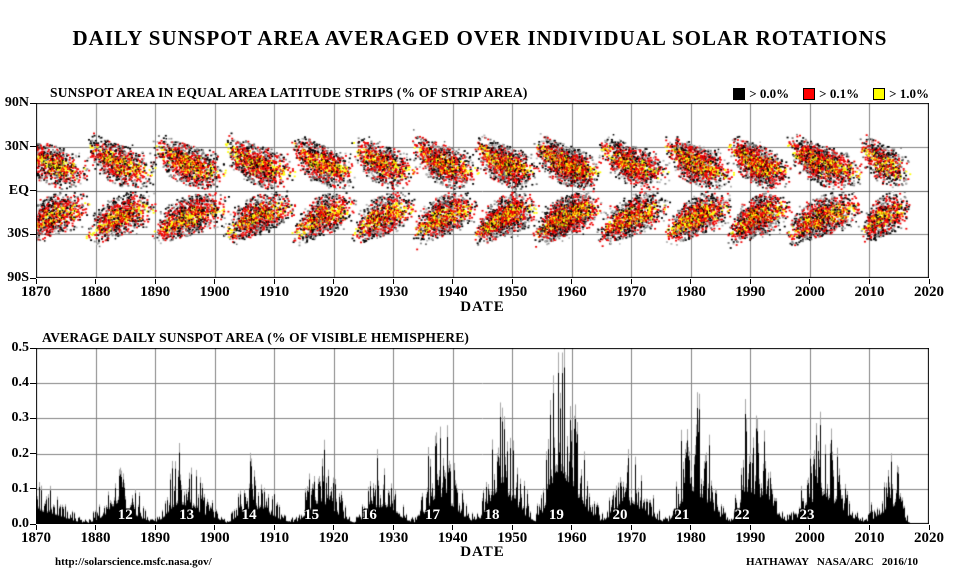  I want to click on y-axis-tick-label: 0.5, so click(20, 347).